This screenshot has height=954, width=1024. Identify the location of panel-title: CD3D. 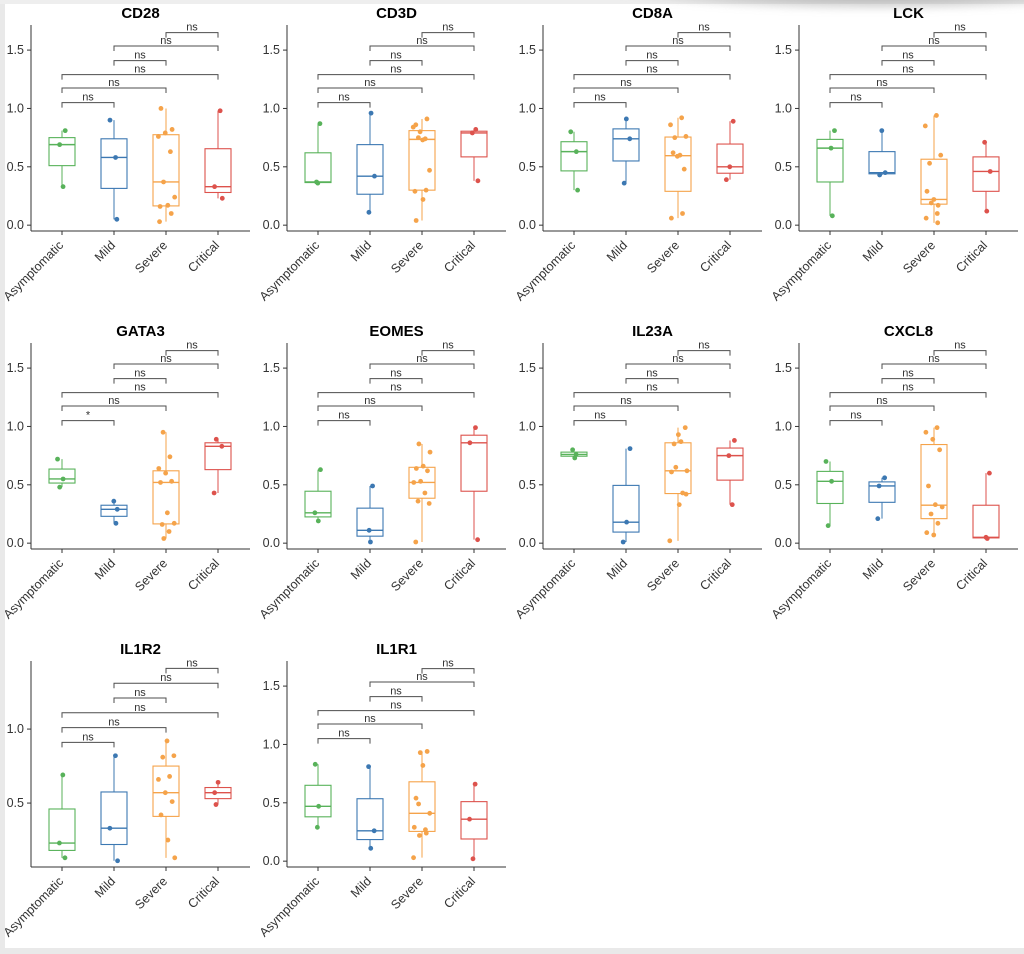
(396, 13).